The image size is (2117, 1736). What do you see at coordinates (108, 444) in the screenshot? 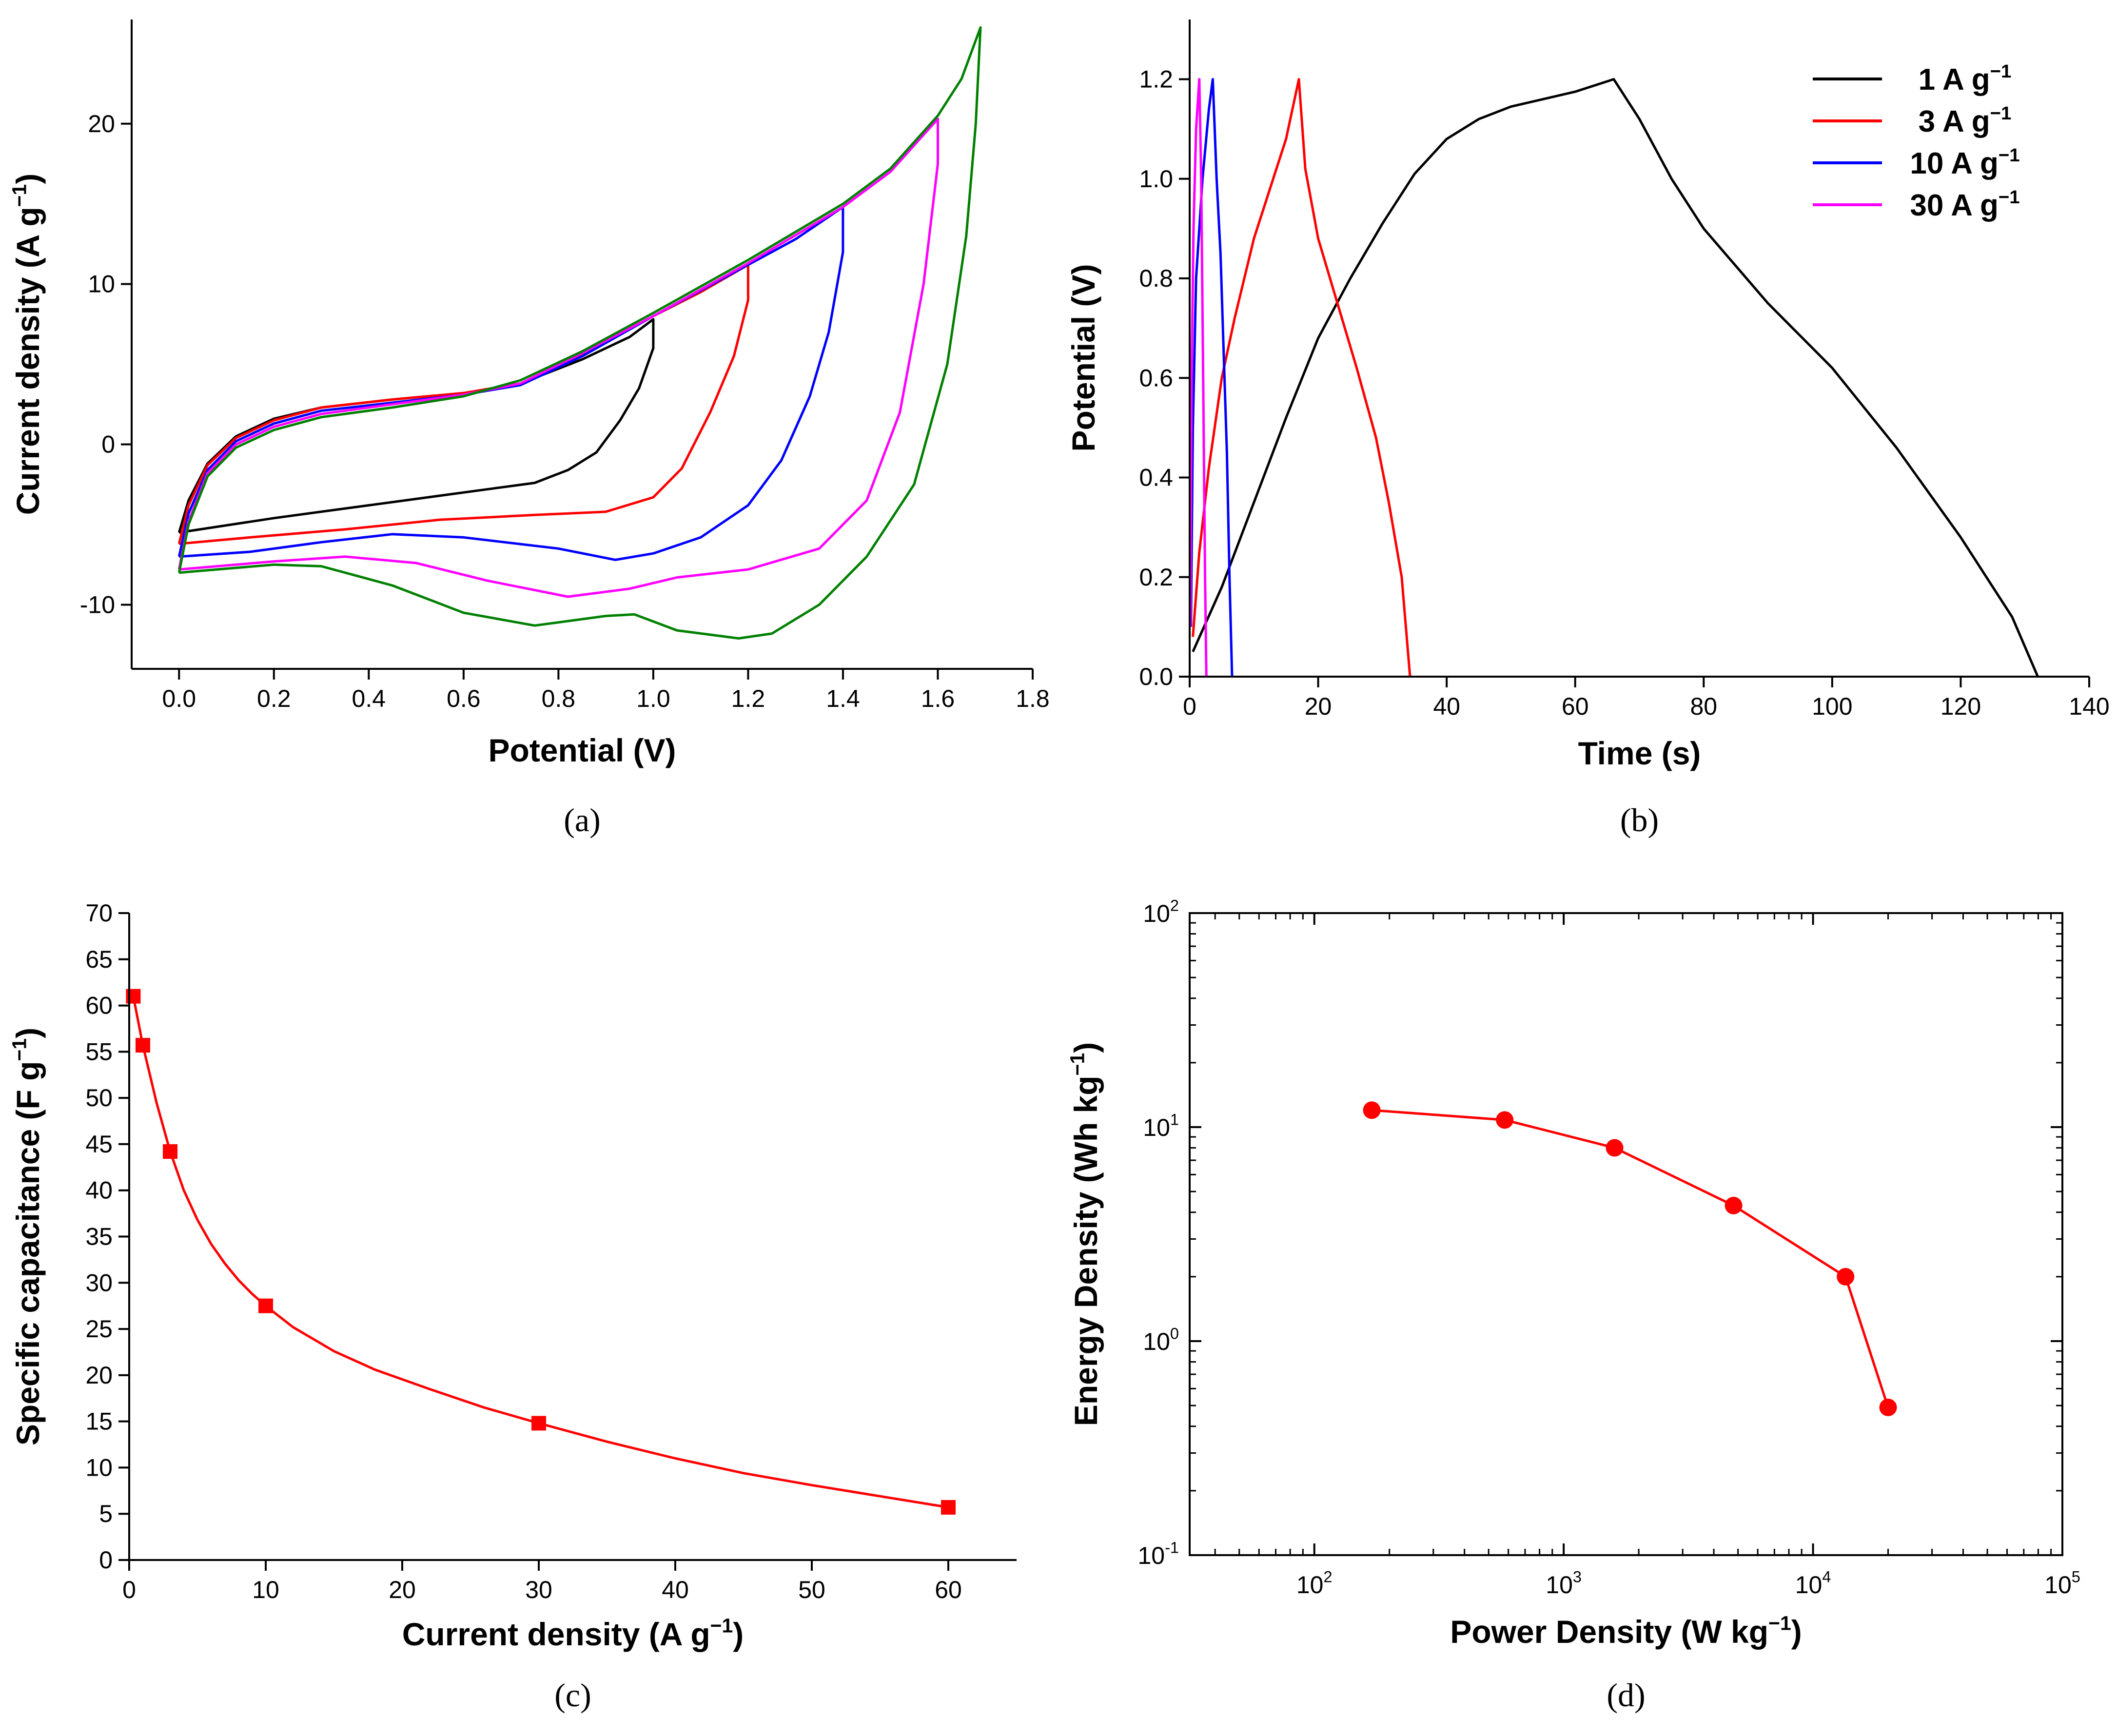
I see `a-ytick-label: 0` at bounding box center [108, 444].